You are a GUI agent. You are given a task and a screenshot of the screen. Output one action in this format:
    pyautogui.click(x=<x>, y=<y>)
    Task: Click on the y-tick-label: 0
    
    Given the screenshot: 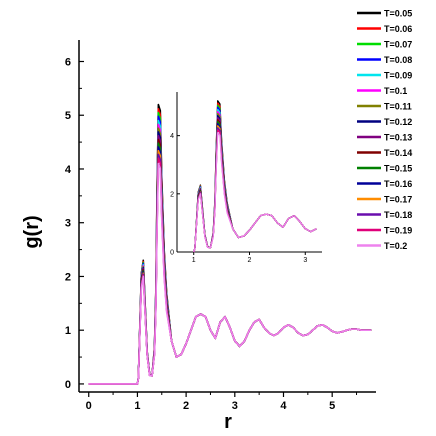 What is the action you would take?
    pyautogui.click(x=68, y=385)
    